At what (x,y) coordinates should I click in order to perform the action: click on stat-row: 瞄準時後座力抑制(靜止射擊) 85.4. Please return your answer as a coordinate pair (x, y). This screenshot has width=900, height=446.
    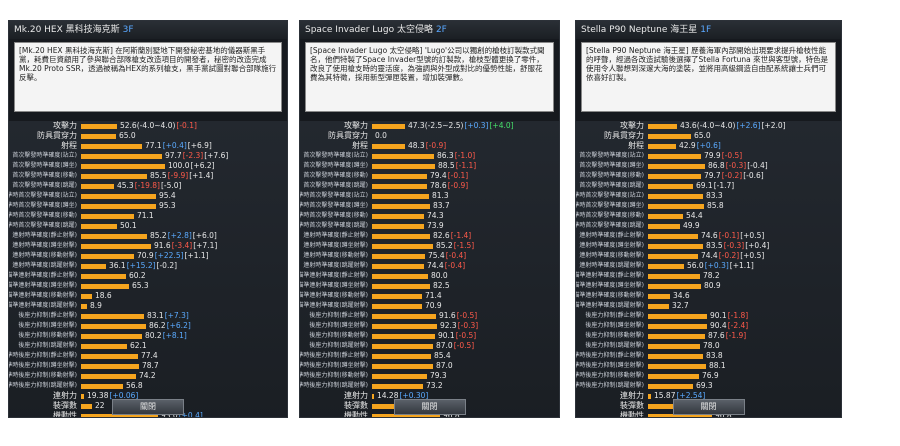
    Looking at the image, I should click on (429, 356).